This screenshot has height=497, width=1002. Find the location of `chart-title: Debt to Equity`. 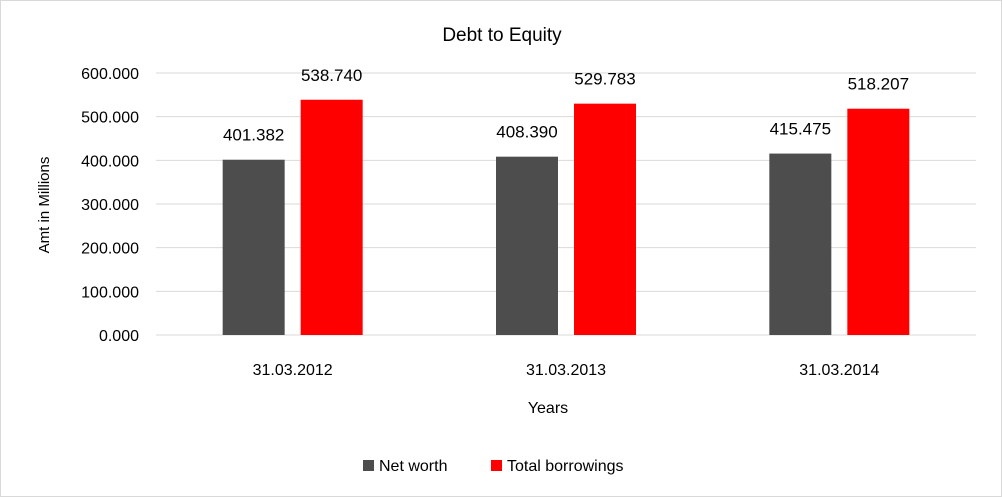

chart-title: Debt to Equity is located at coordinates (502, 35).